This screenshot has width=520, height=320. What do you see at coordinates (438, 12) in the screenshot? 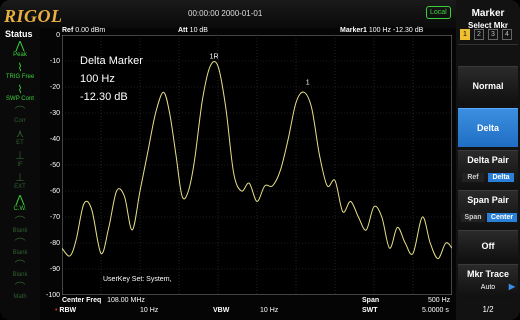
I see `local-badge: Local` at bounding box center [438, 12].